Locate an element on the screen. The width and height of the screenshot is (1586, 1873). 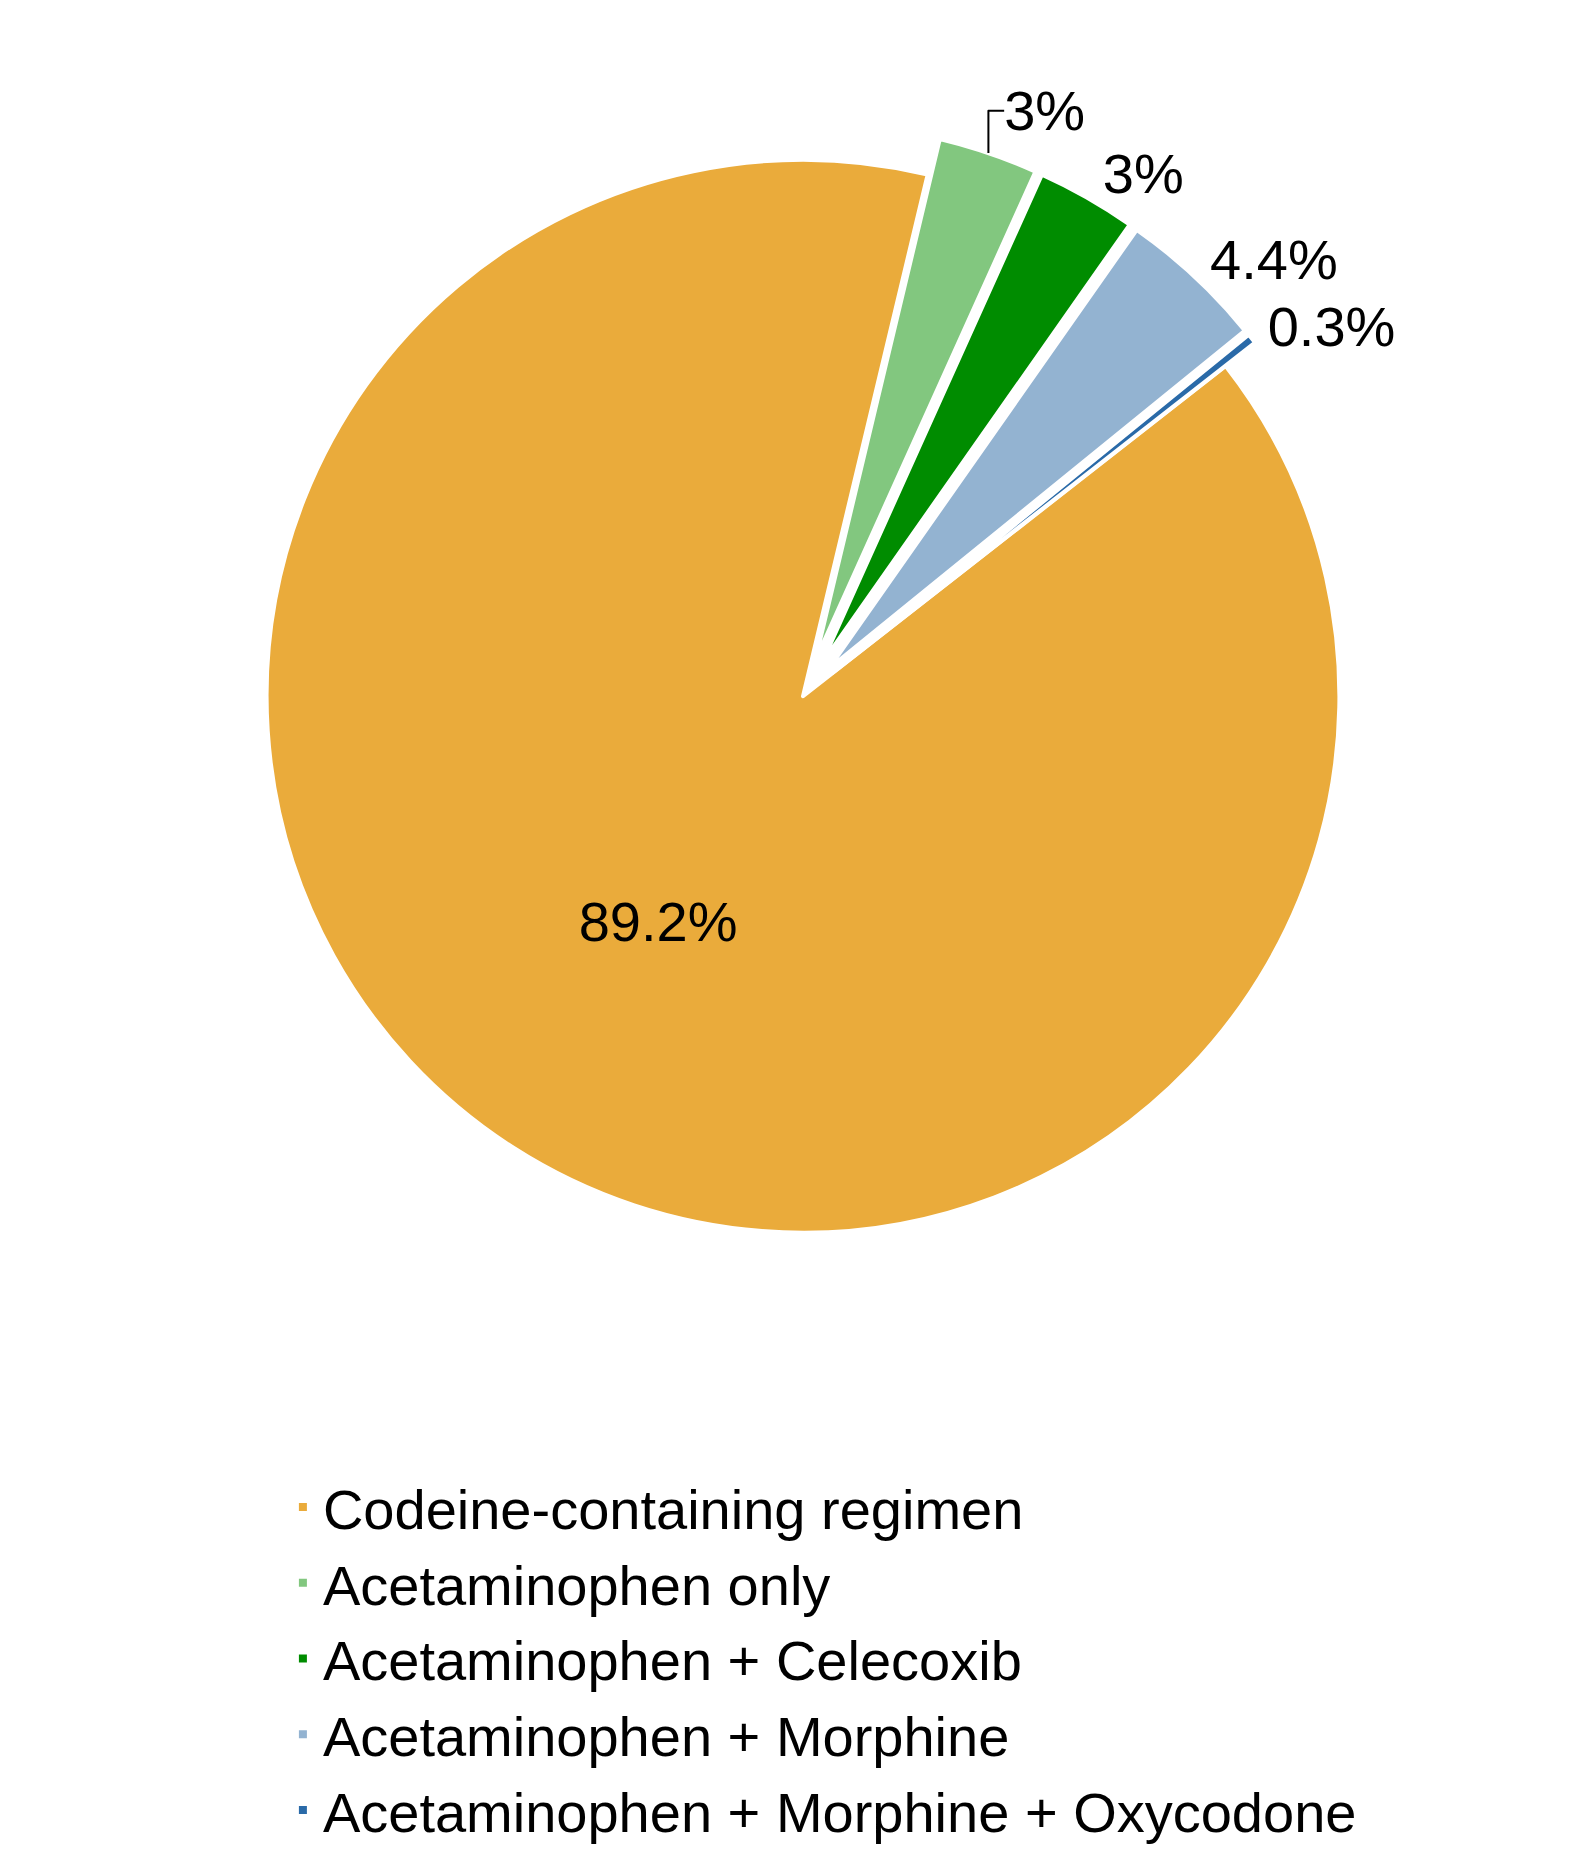
data-label: 89.2% is located at coordinates (658, 922).